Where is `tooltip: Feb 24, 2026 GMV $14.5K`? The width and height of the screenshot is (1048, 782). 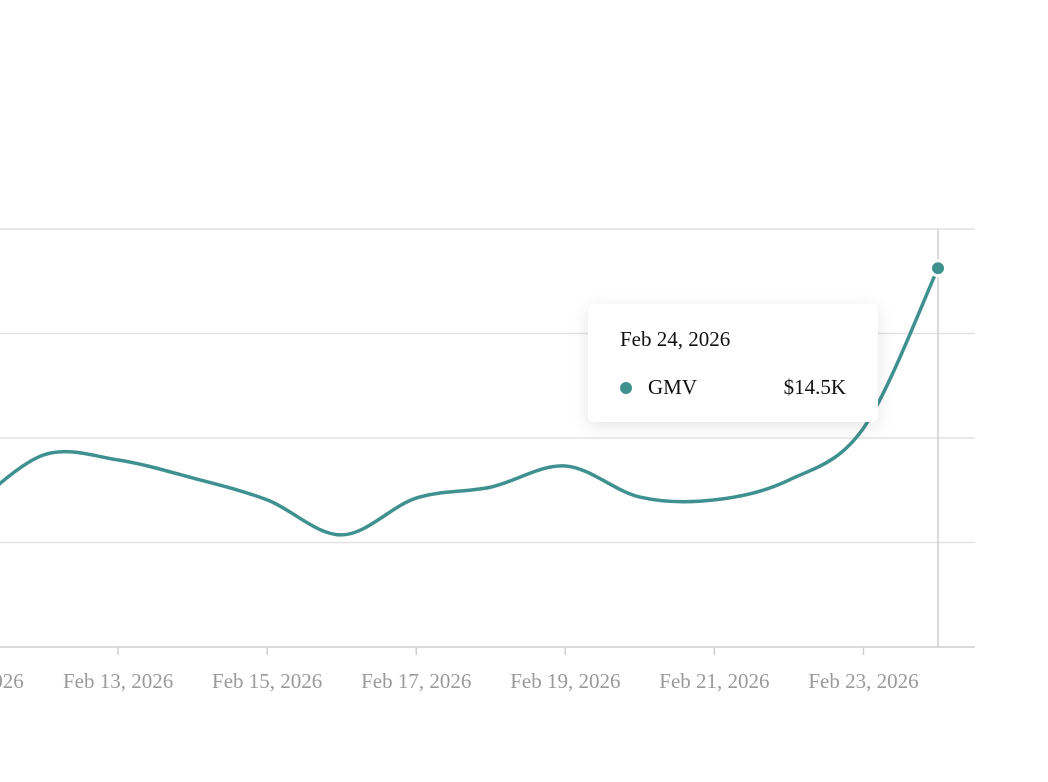
tooltip: Feb 24, 2026 GMV $14.5K is located at coordinates (733, 363).